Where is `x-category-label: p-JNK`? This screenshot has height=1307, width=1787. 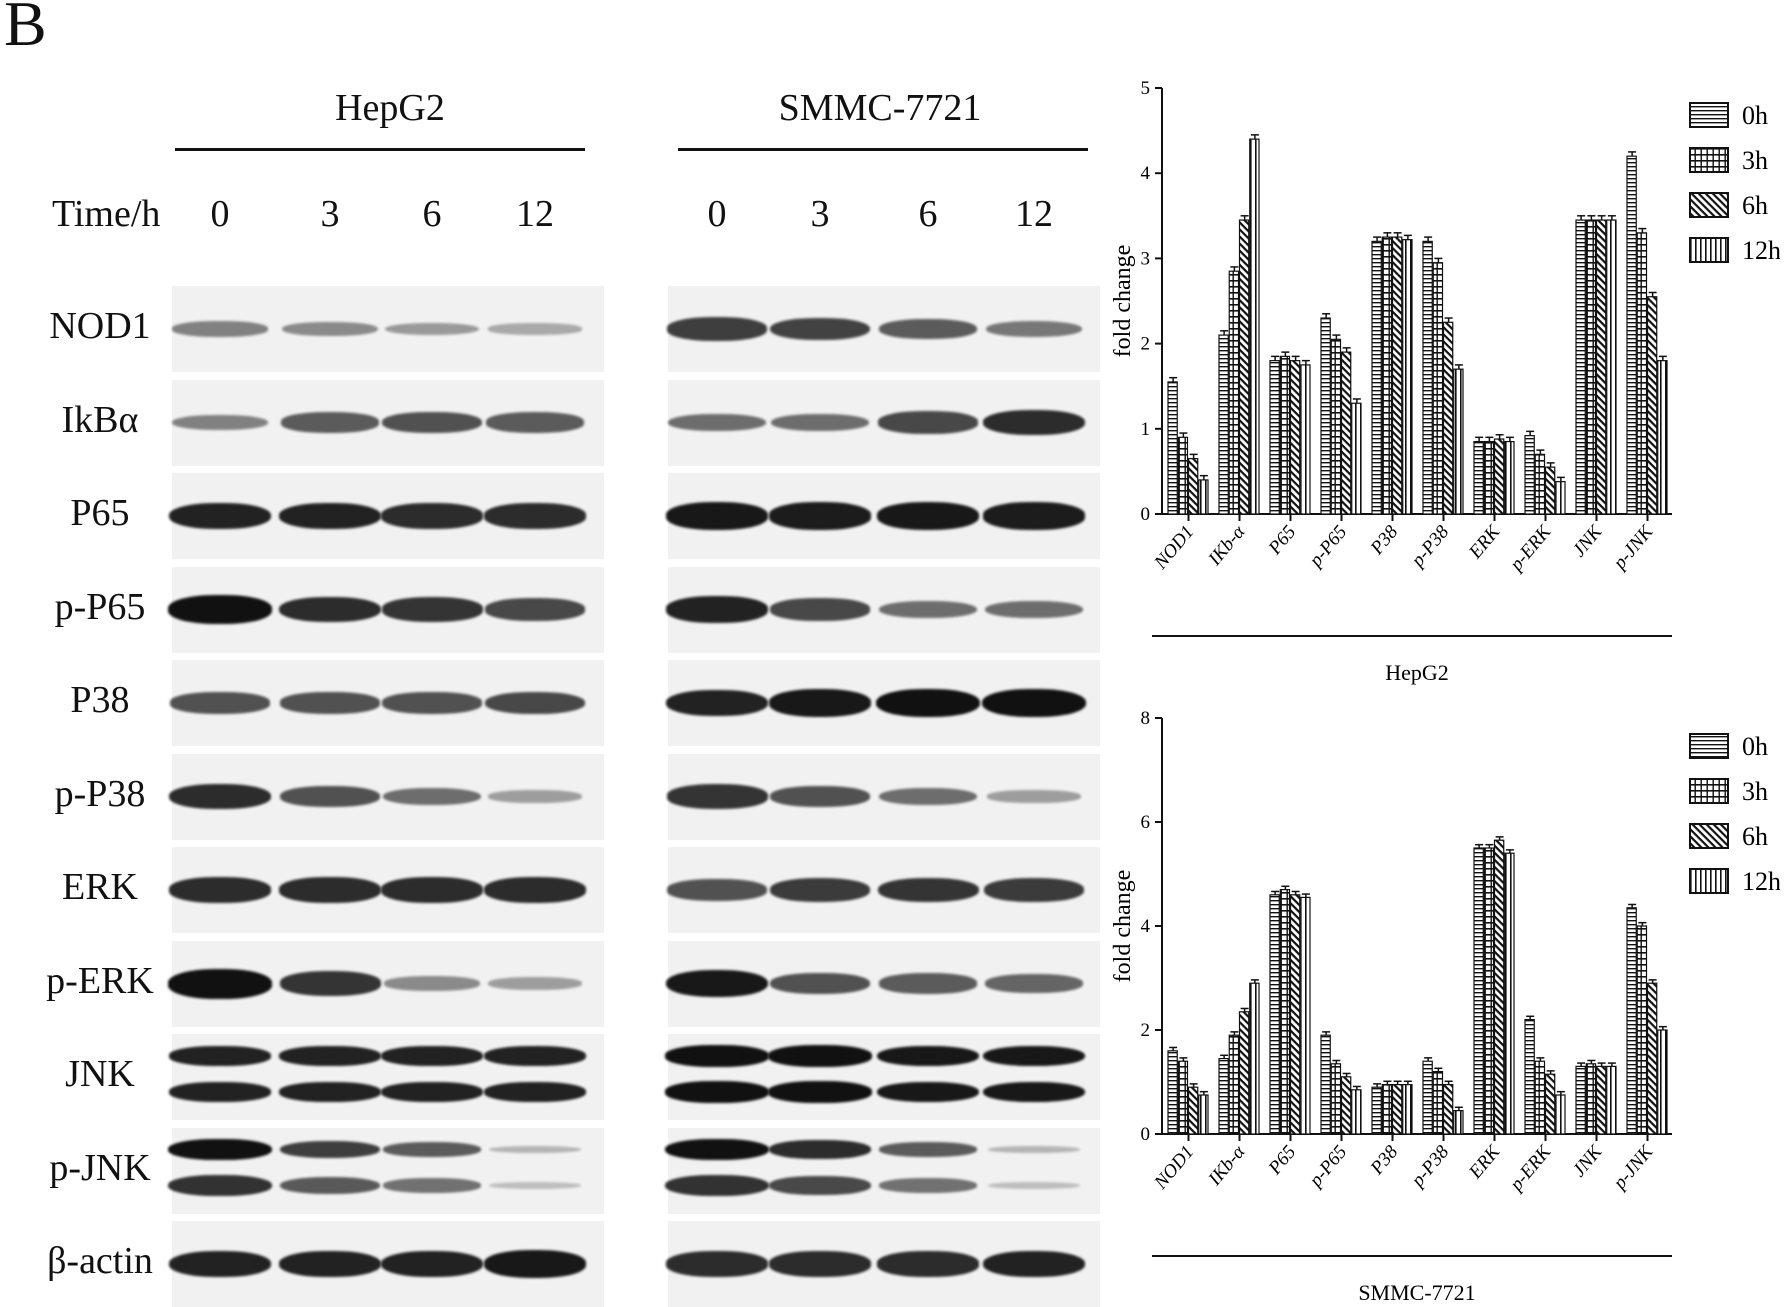 x-category-label: p-JNK is located at coordinates (1633, 548).